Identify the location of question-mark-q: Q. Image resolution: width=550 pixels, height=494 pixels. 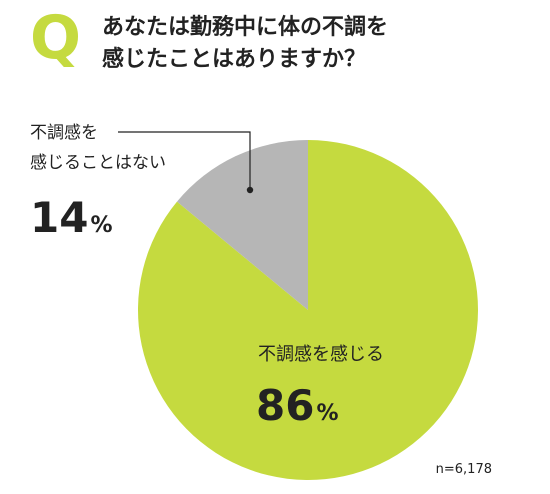
(56, 38).